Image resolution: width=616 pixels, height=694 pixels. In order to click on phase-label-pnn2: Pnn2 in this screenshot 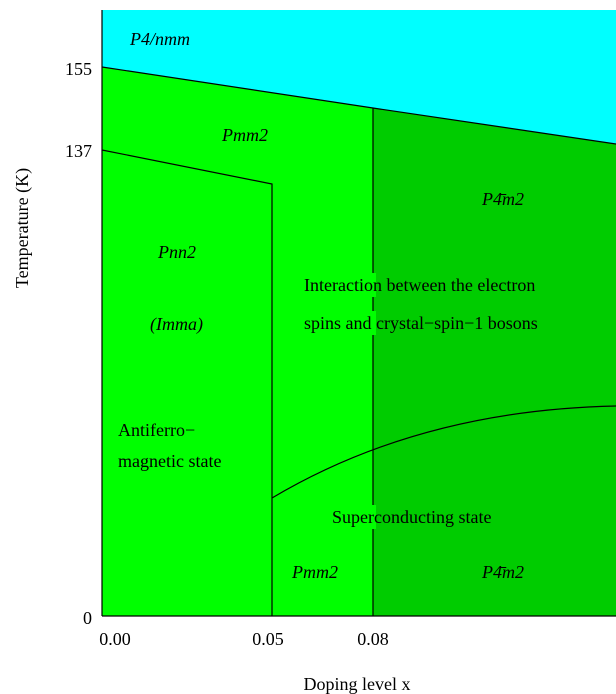, I will do `click(176, 252)`.